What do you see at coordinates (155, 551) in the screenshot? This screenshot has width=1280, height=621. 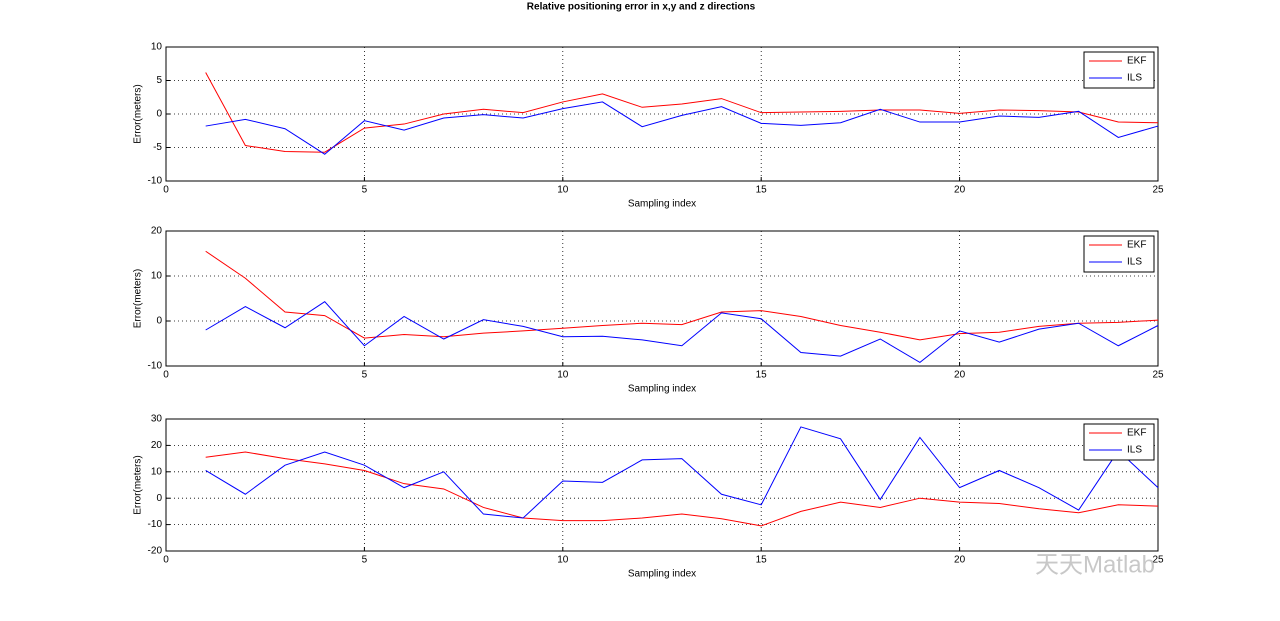 I see `y-tick-label: -20` at bounding box center [155, 551].